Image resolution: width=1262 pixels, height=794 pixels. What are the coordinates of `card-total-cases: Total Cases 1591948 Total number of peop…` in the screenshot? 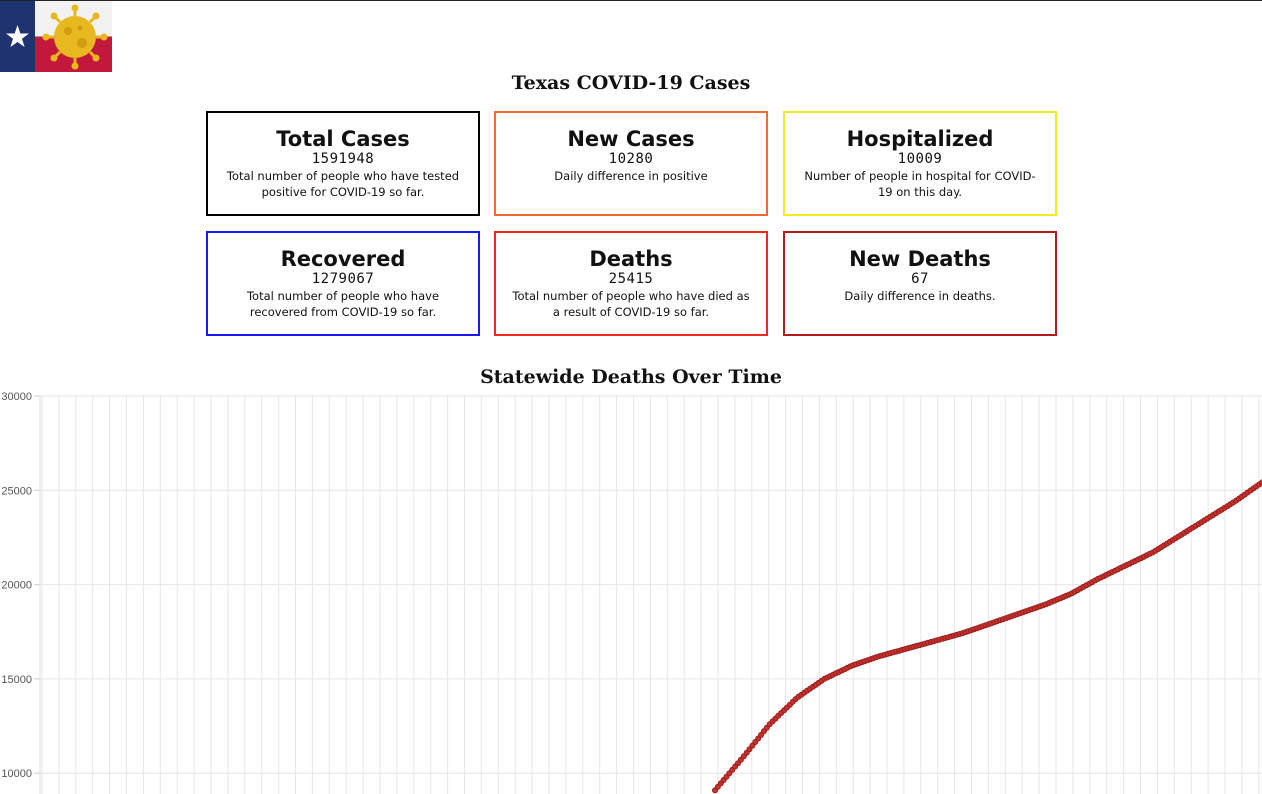 It's located at (343, 163).